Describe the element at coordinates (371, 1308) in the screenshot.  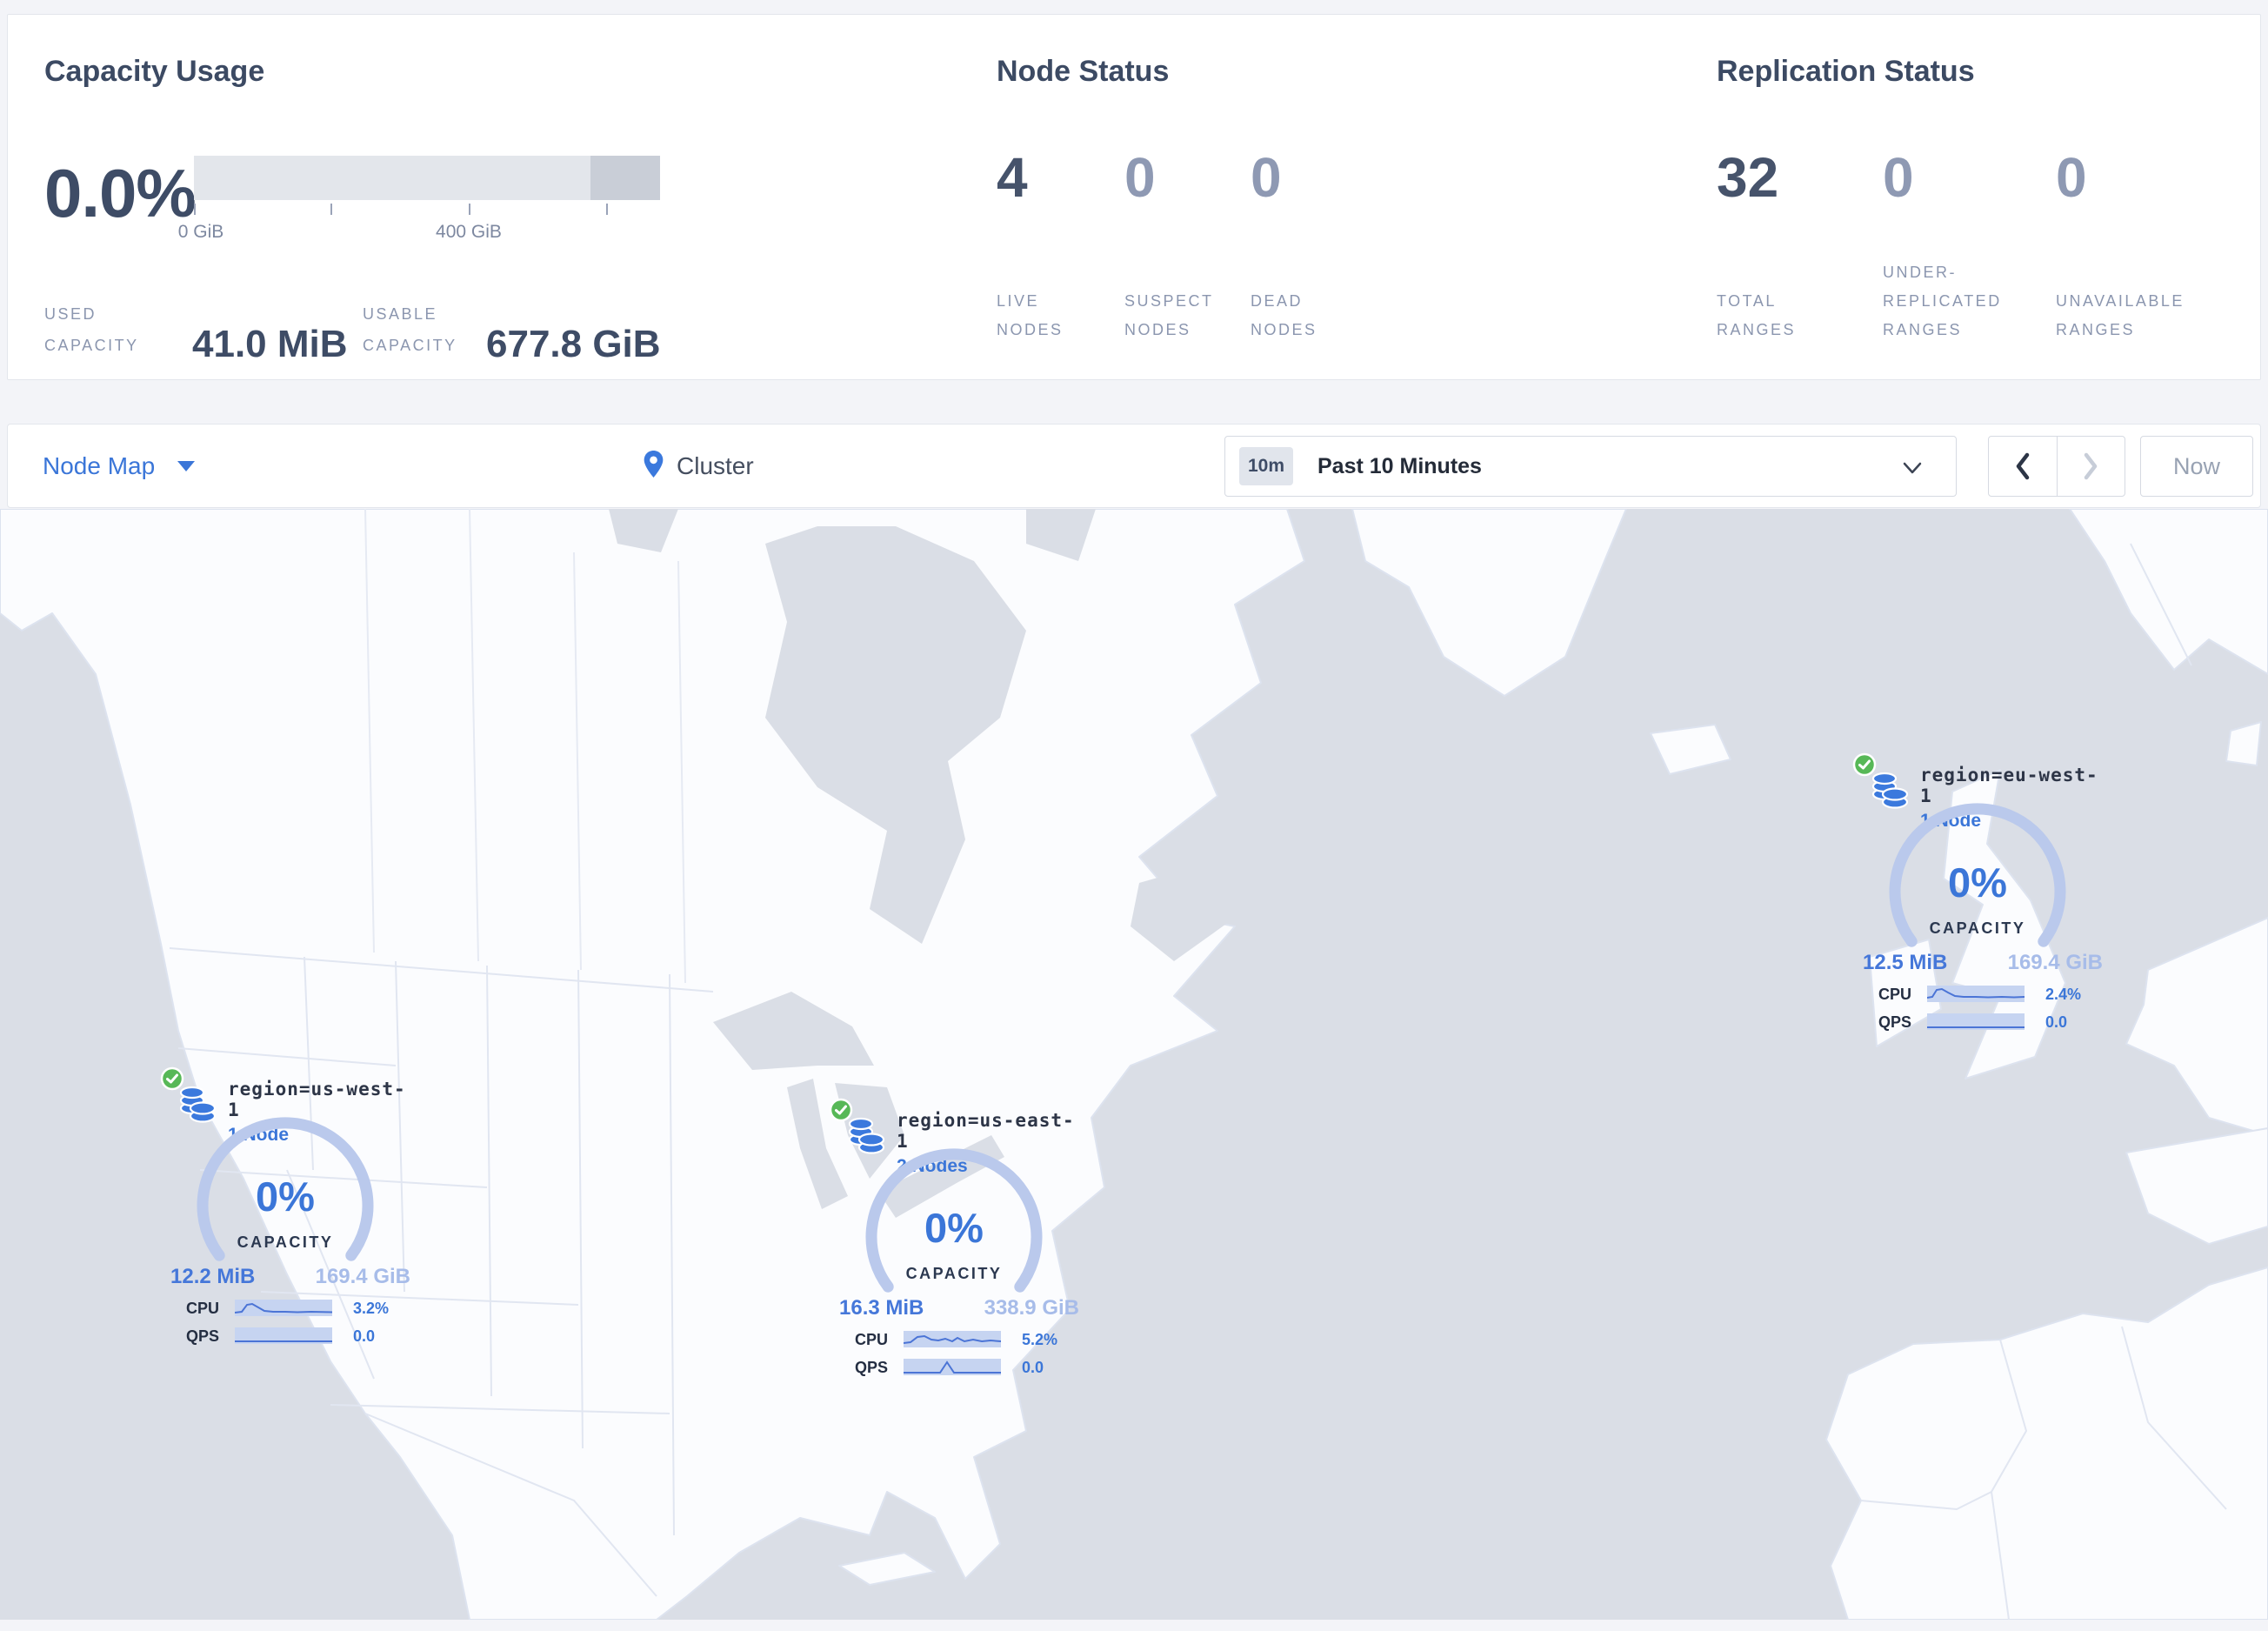
I see `cpu-value: 3.2%` at that location.